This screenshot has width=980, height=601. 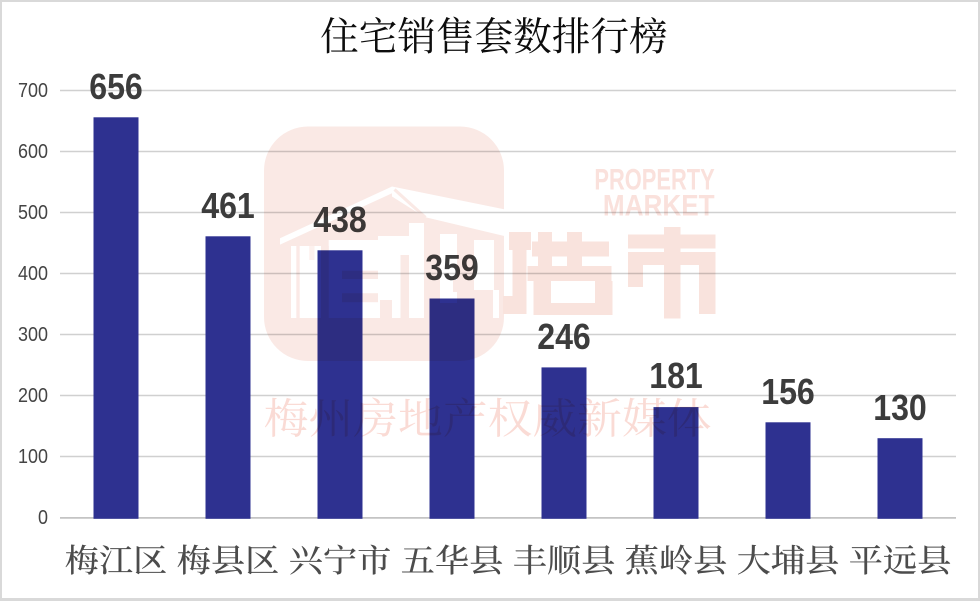 I want to click on svg-text: MARKET, so click(x=659, y=206).